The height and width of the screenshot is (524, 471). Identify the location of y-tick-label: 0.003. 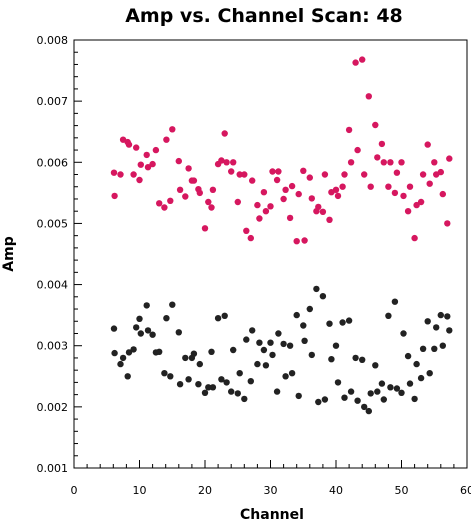
(53, 346).